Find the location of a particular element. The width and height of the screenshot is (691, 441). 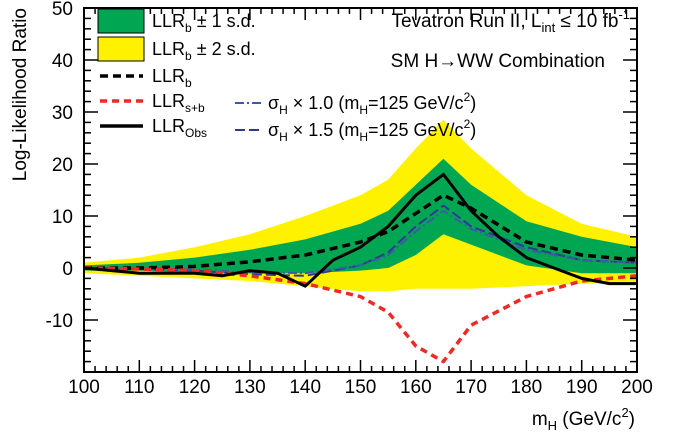

y-tick-label: 40 is located at coordinates (62, 61).